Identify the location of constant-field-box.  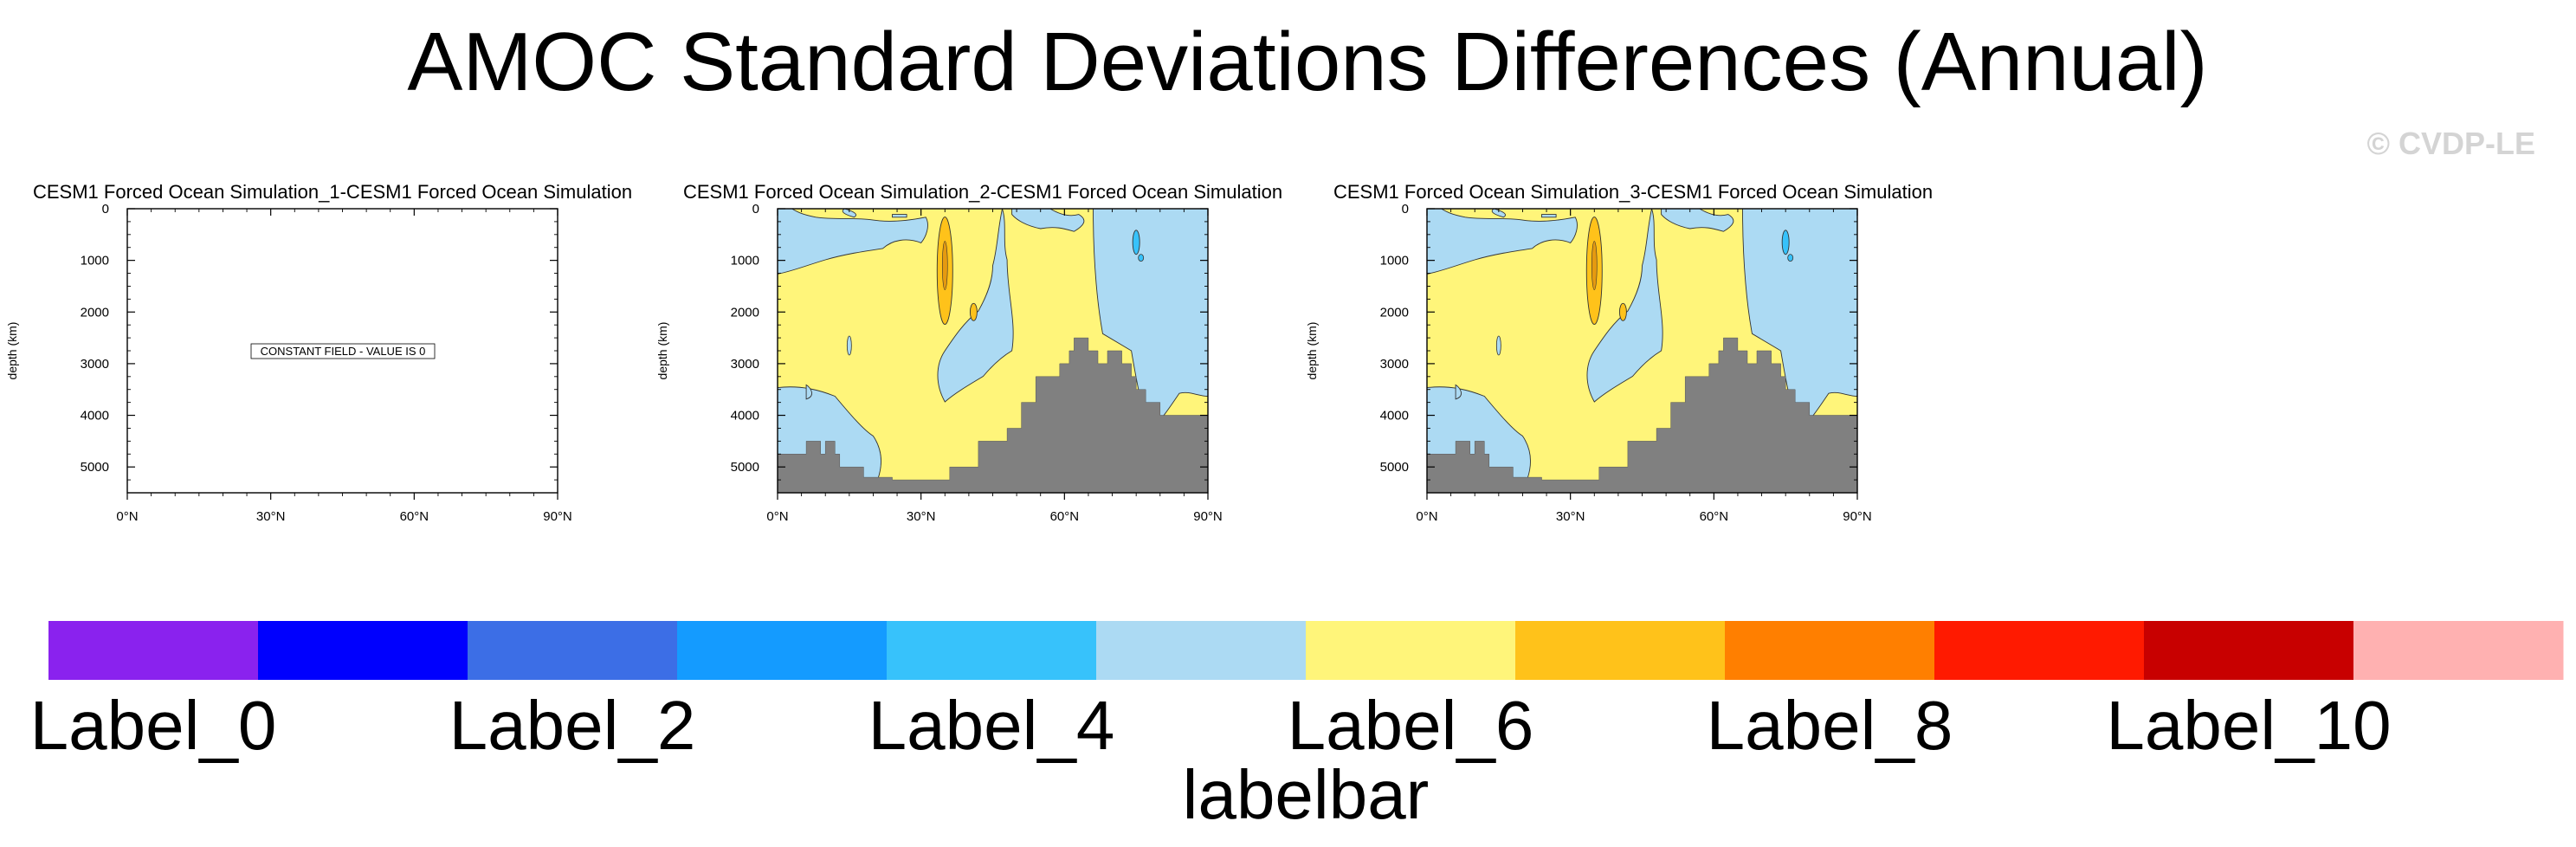
(343, 351).